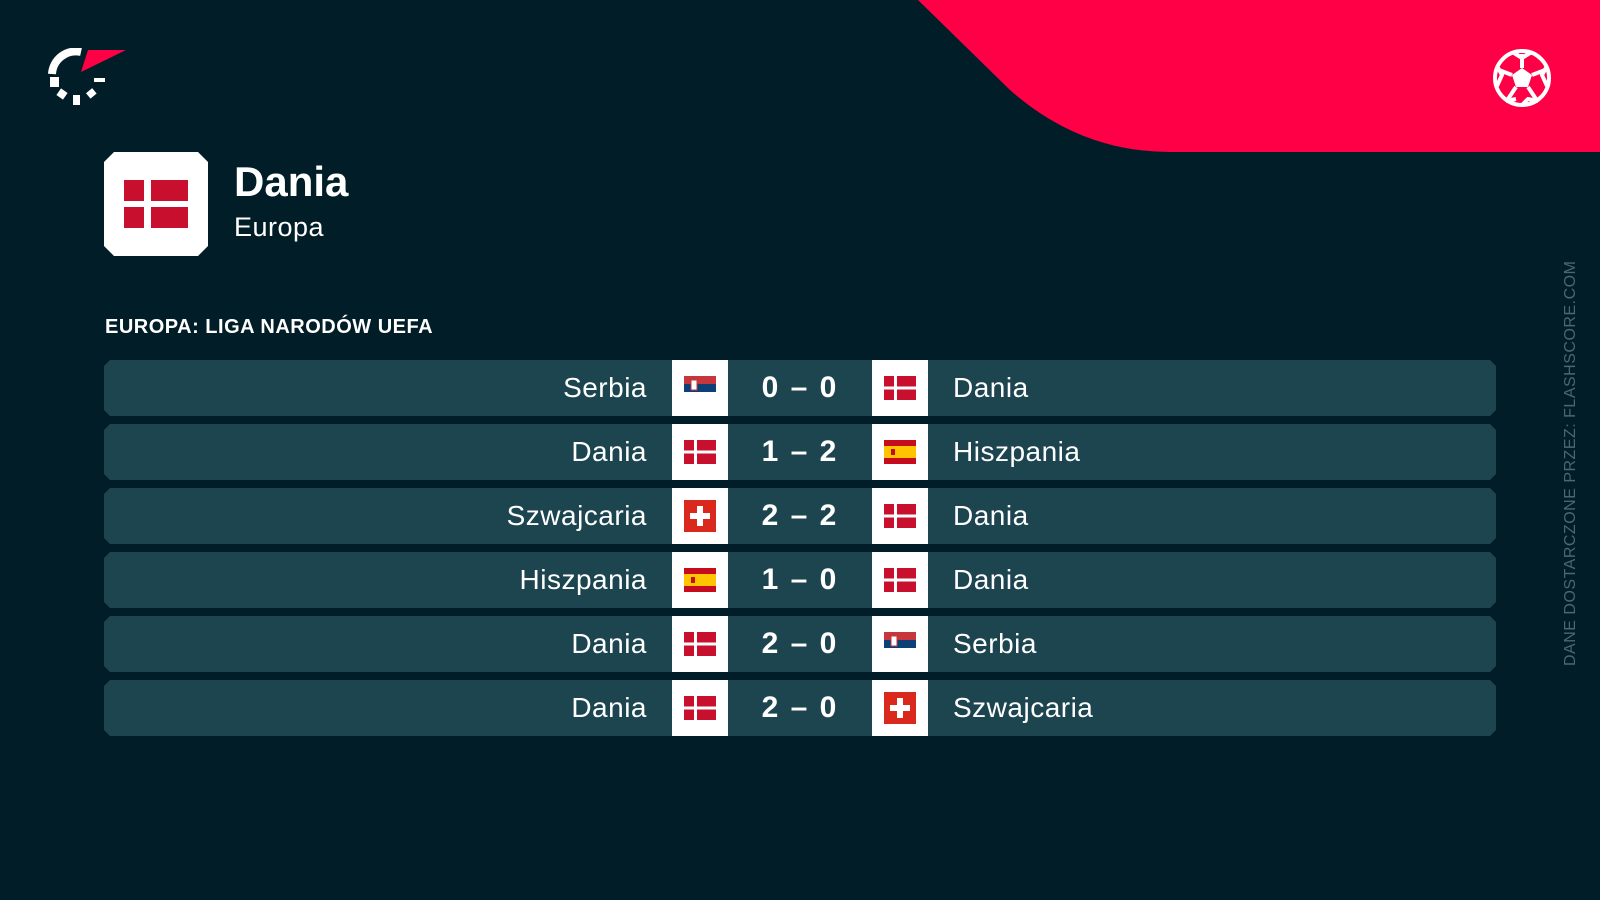  I want to click on score: 2 – 2, so click(800, 515).